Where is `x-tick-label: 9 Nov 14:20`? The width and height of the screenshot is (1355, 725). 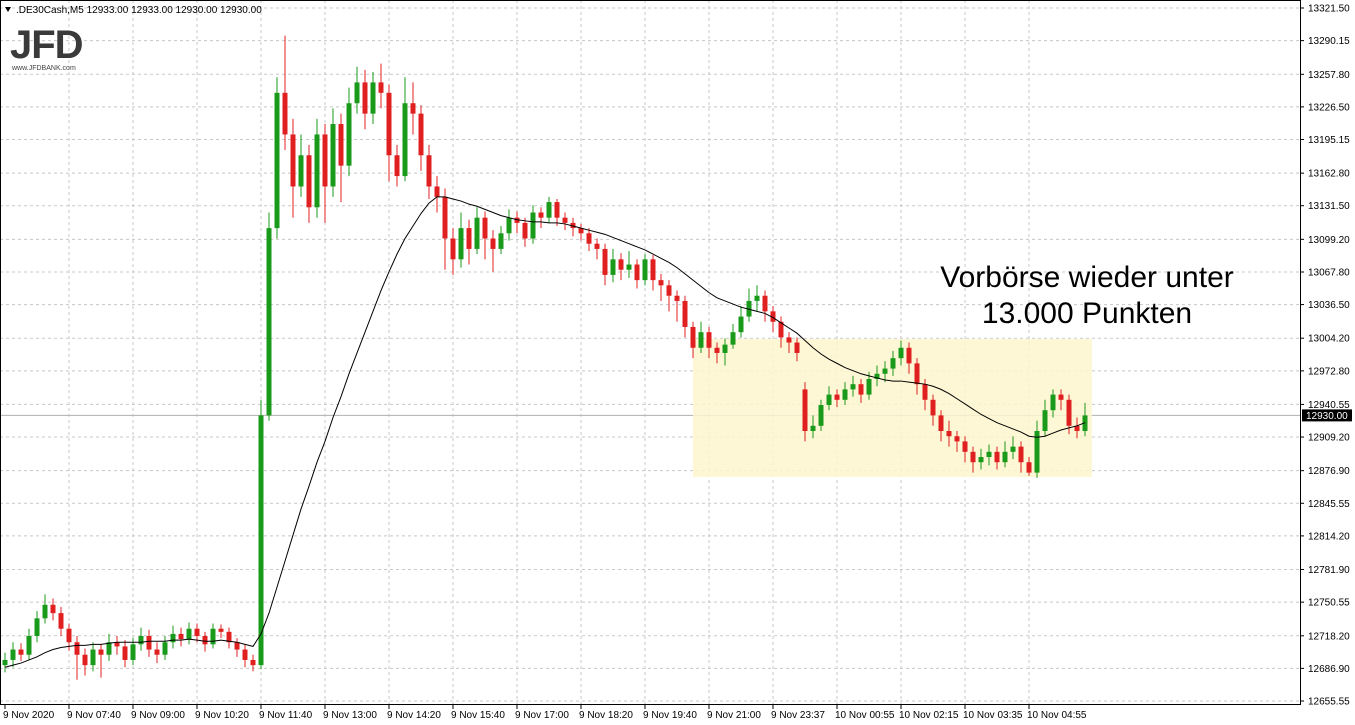
x-tick-label: 9 Nov 14:20 is located at coordinates (414, 715).